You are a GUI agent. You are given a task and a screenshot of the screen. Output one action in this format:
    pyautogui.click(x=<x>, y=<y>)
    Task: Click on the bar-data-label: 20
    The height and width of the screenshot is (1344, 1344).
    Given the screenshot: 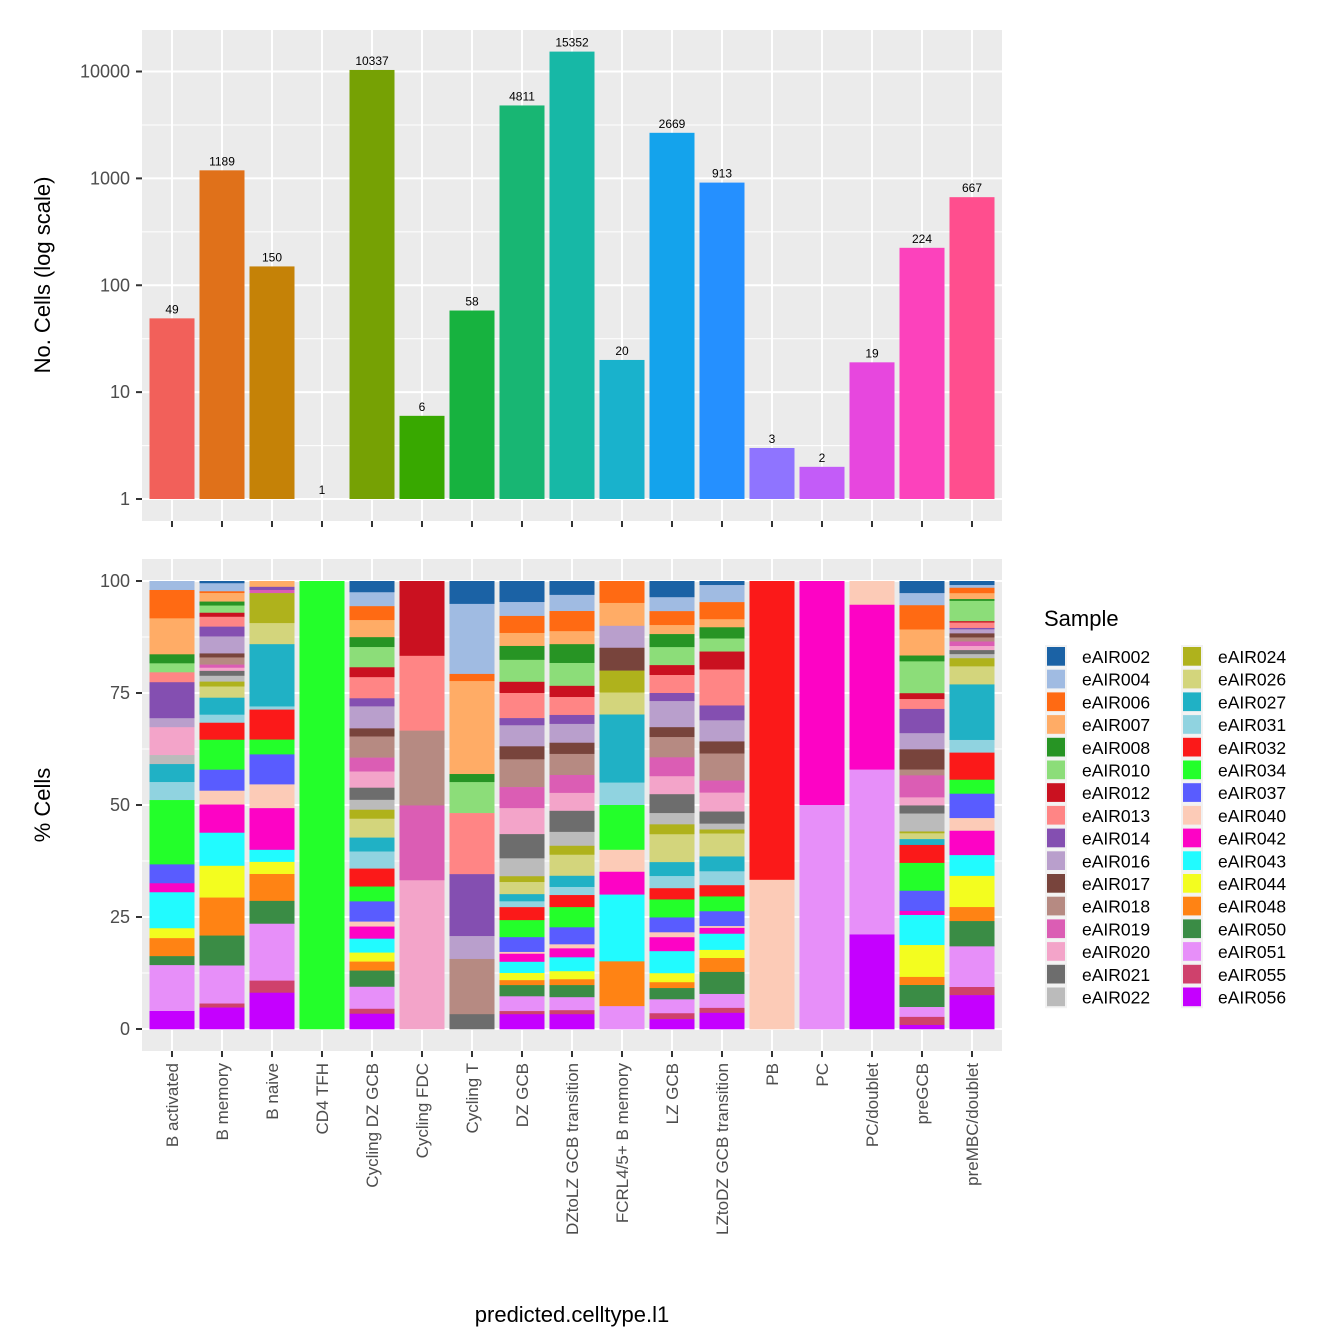 What is the action you would take?
    pyautogui.click(x=622, y=351)
    